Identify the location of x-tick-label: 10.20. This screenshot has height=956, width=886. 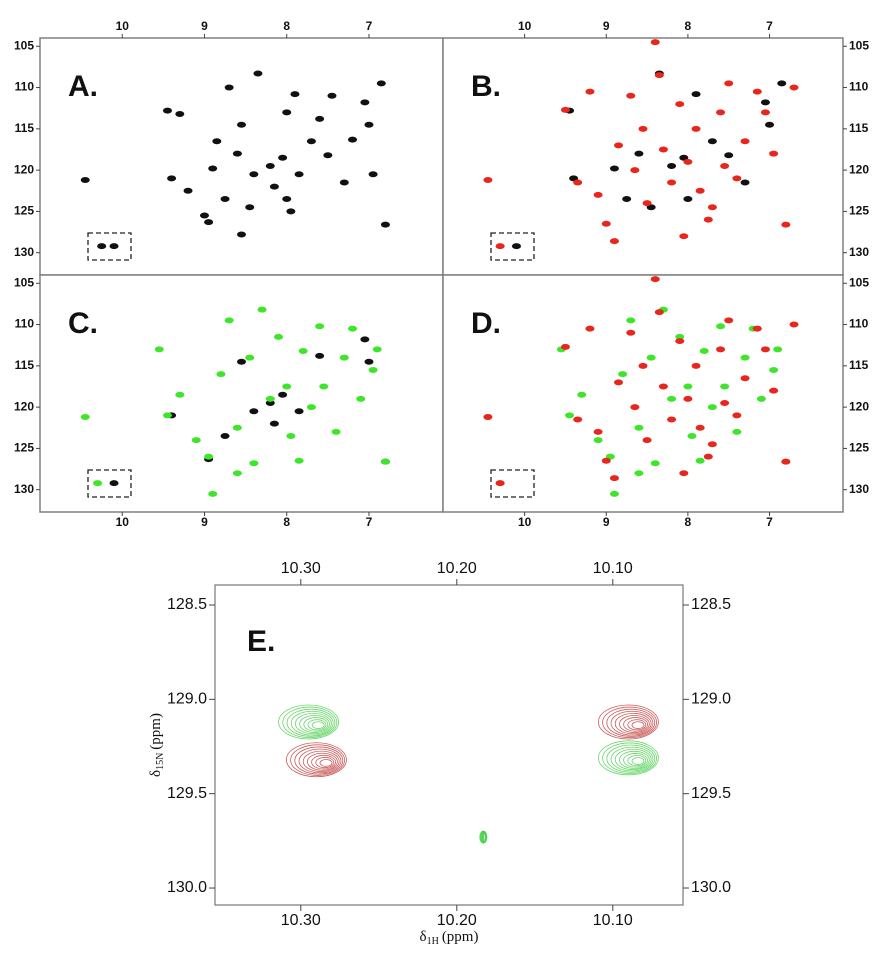
(457, 920).